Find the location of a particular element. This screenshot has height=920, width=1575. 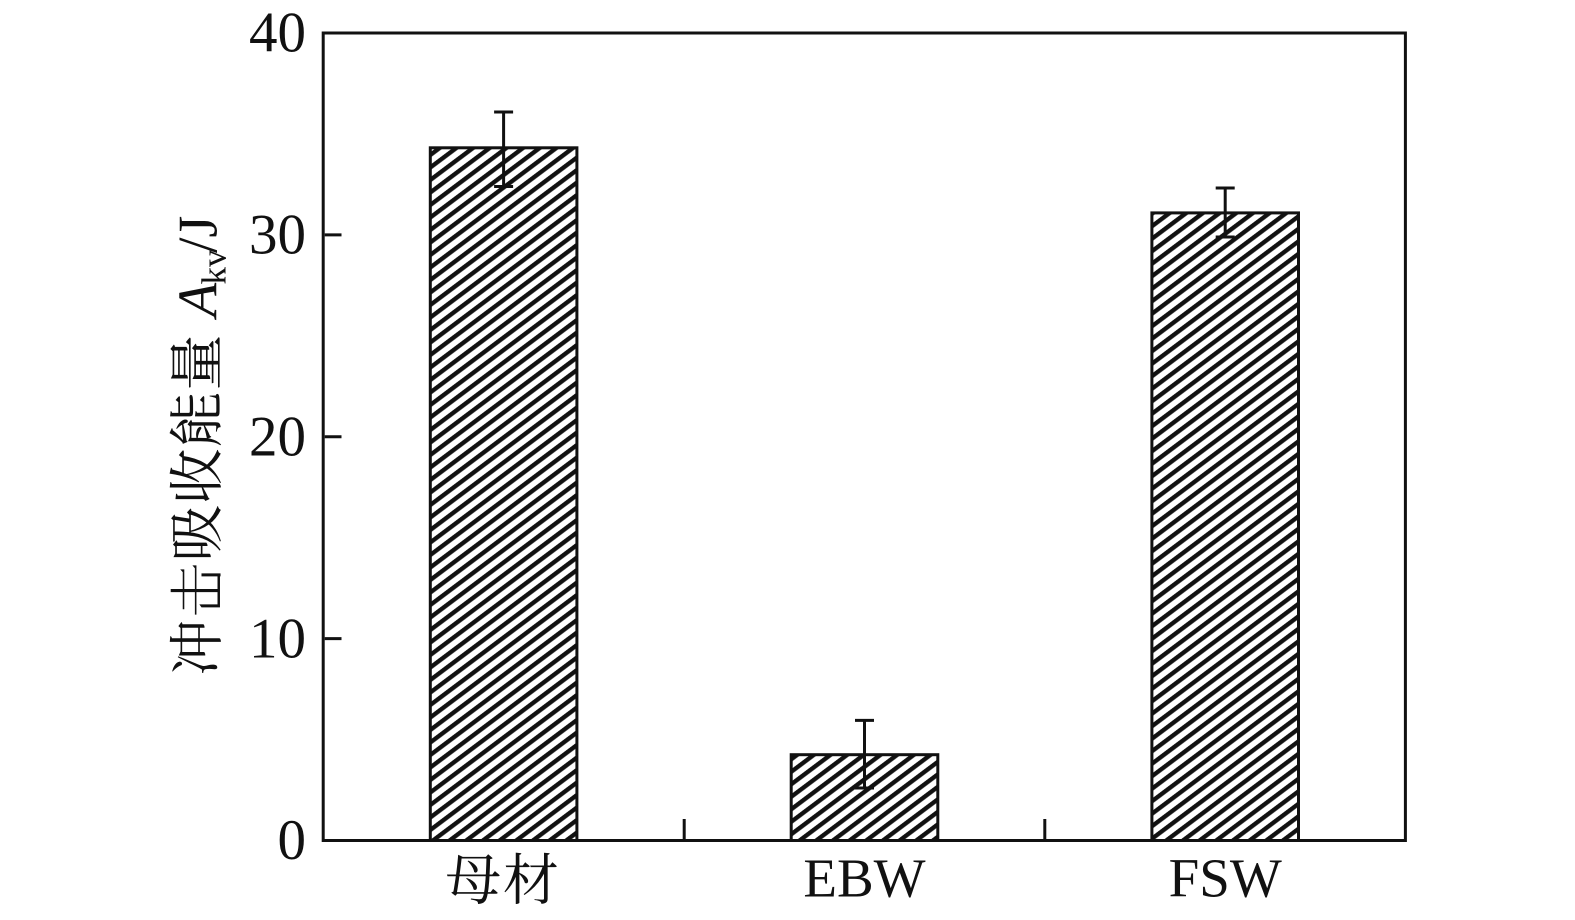

svg-text: EBW is located at coordinates (864, 878).